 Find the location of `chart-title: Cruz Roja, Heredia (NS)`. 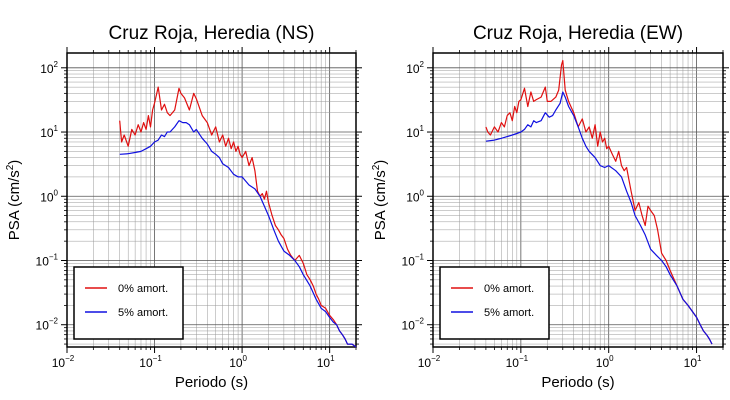

chart-title: Cruz Roja, Heredia (NS) is located at coordinates (212, 33).